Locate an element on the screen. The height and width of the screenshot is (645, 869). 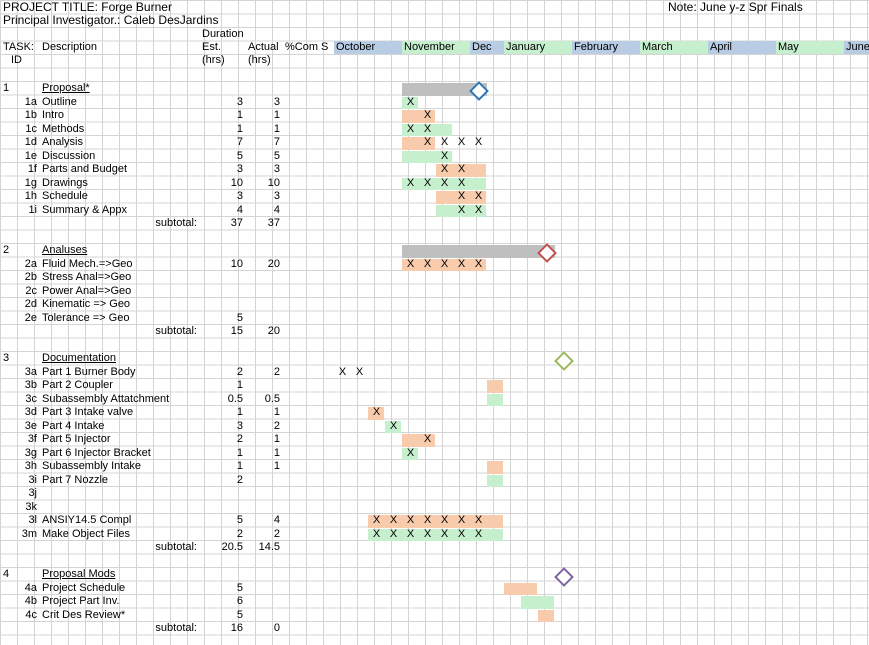
subtotal-actual: 0 is located at coordinates (276, 628).